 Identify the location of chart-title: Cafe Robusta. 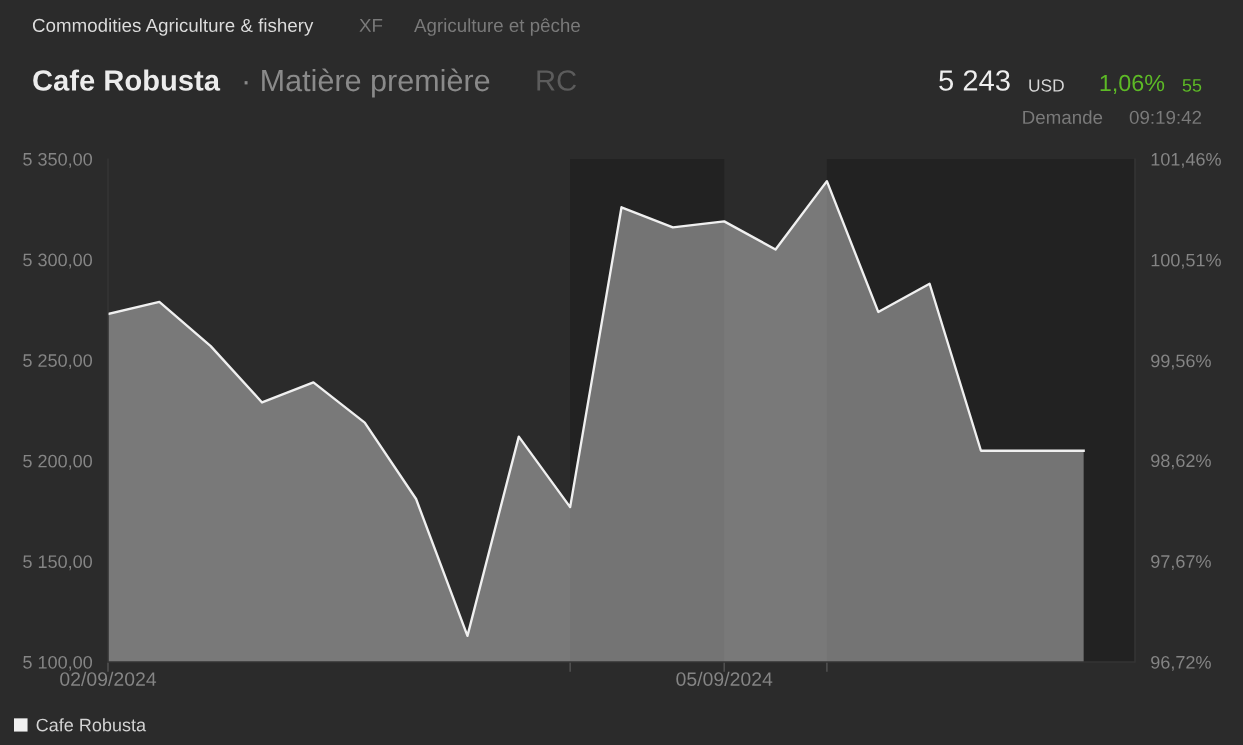
(127, 80).